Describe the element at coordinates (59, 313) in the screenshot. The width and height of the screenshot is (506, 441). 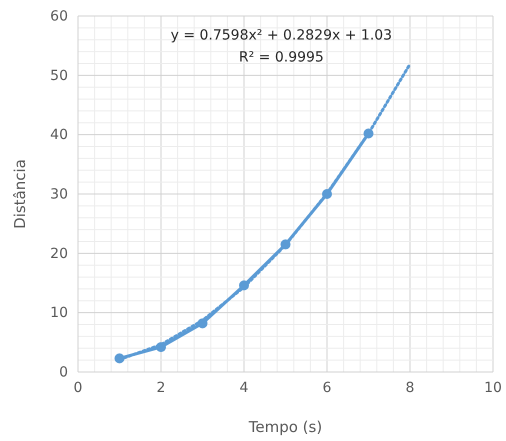
I see `y-tick-label: 10` at that location.